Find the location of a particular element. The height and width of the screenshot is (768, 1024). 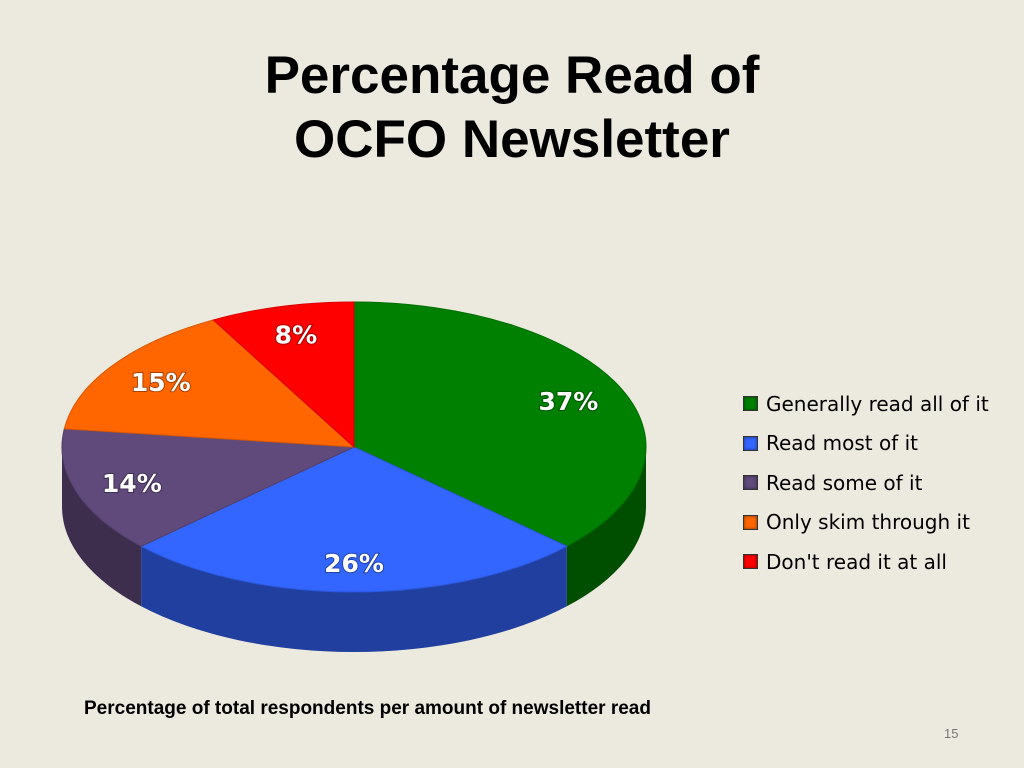

legend-label: Only skim through it is located at coordinates (868, 522).